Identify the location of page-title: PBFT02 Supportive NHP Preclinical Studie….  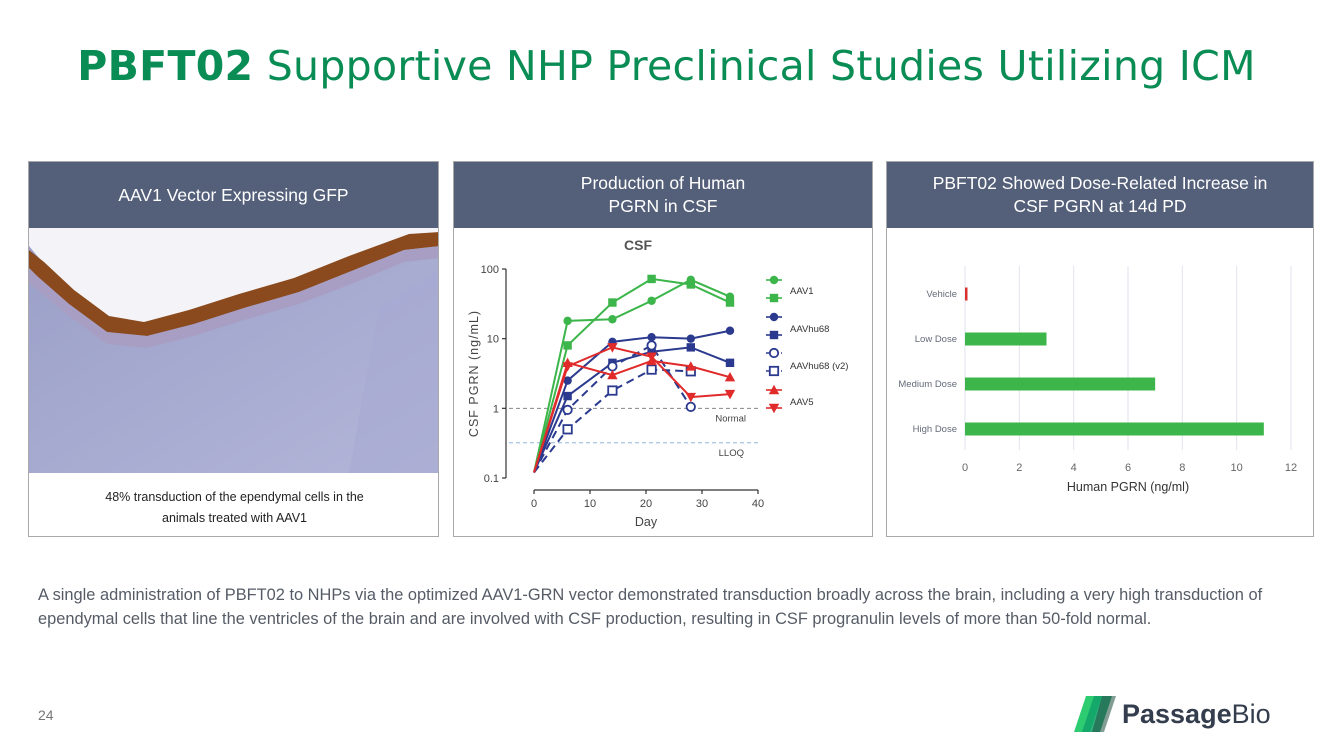
(666, 66).